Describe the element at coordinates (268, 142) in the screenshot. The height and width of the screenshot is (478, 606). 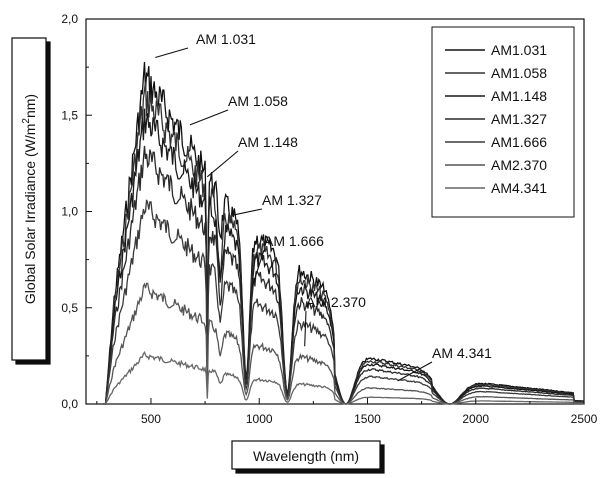
I see `annotation-label: AM 1.148` at that location.